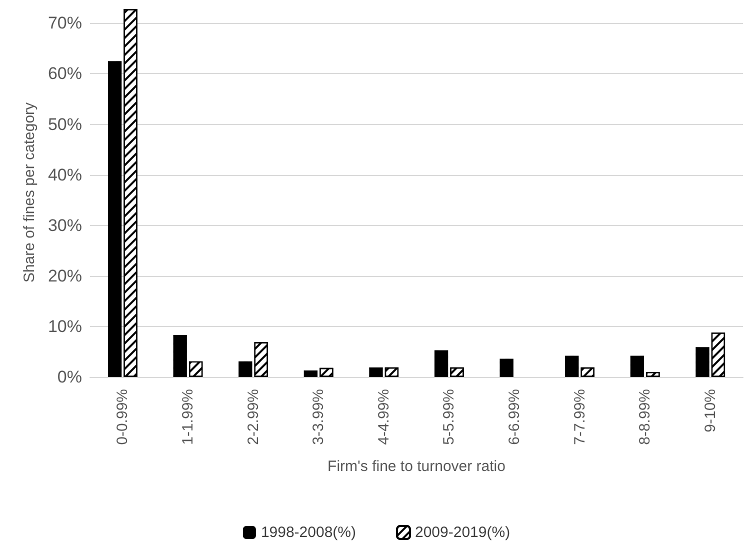 The image size is (753, 553). What do you see at coordinates (187, 417) in the screenshot?
I see `x-tick-label: 1-1.99%` at bounding box center [187, 417].